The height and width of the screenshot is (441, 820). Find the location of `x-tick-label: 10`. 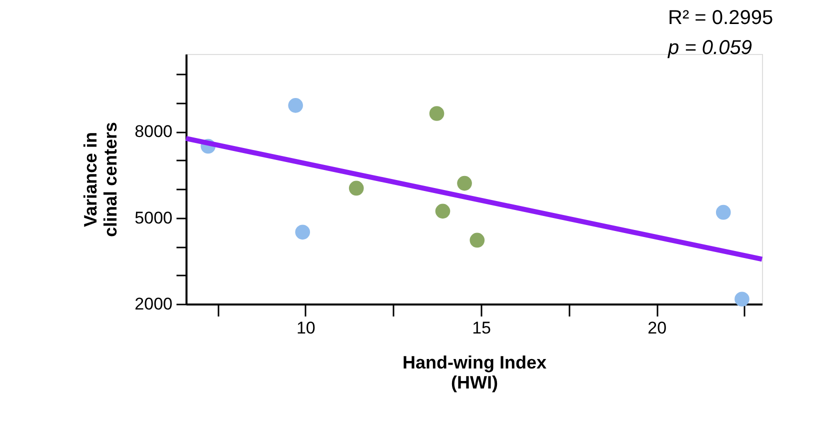

x-tick-label: 10 is located at coordinates (306, 328).